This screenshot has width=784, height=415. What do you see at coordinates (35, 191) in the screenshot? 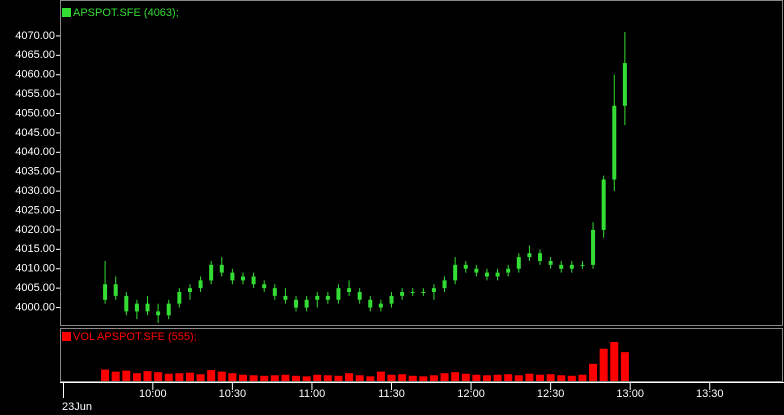
I see `y-tick-label: 4030.00` at bounding box center [35, 191].